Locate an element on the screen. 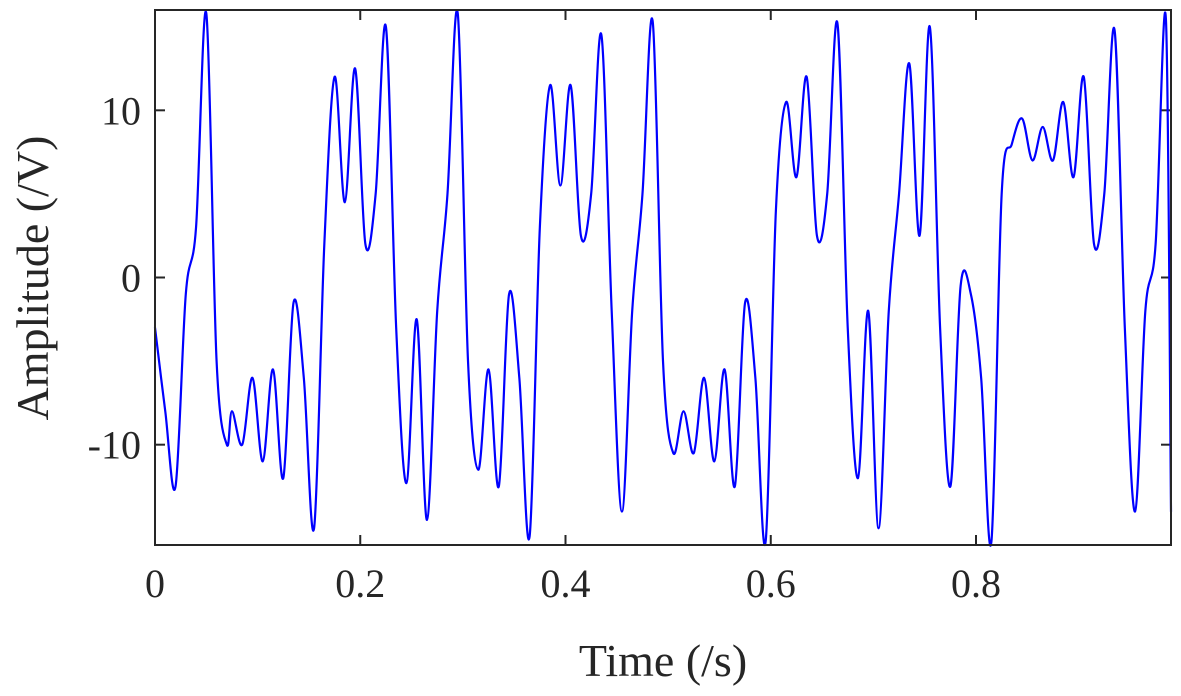 Image resolution: width=1181 pixels, height=696 pixels. x-tick-label: 0.8 is located at coordinates (976, 583).